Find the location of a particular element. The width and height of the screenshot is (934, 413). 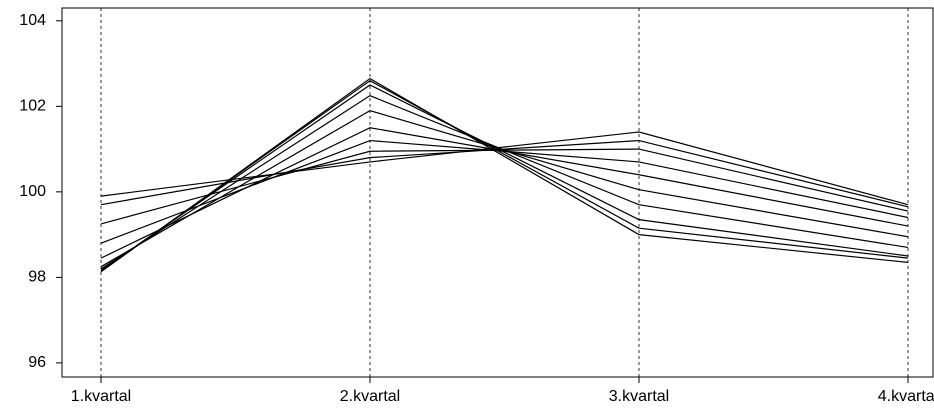

y-tick-label: 96 is located at coordinates (37, 362).